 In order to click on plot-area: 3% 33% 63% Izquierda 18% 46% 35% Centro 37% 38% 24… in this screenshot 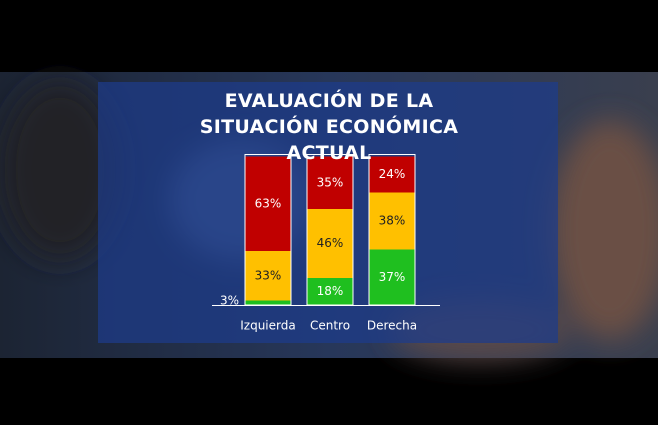, I will do `click(326, 243)`.